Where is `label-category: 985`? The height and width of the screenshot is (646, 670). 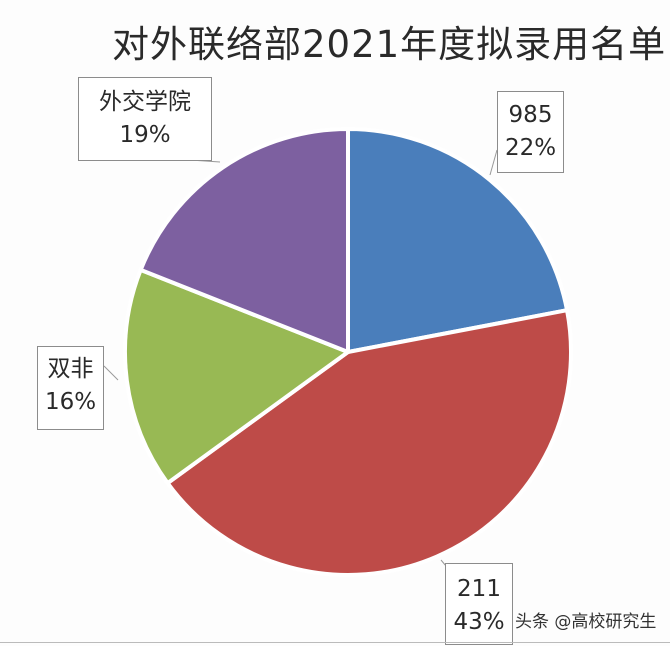
label-category: 985 is located at coordinates (530, 115).